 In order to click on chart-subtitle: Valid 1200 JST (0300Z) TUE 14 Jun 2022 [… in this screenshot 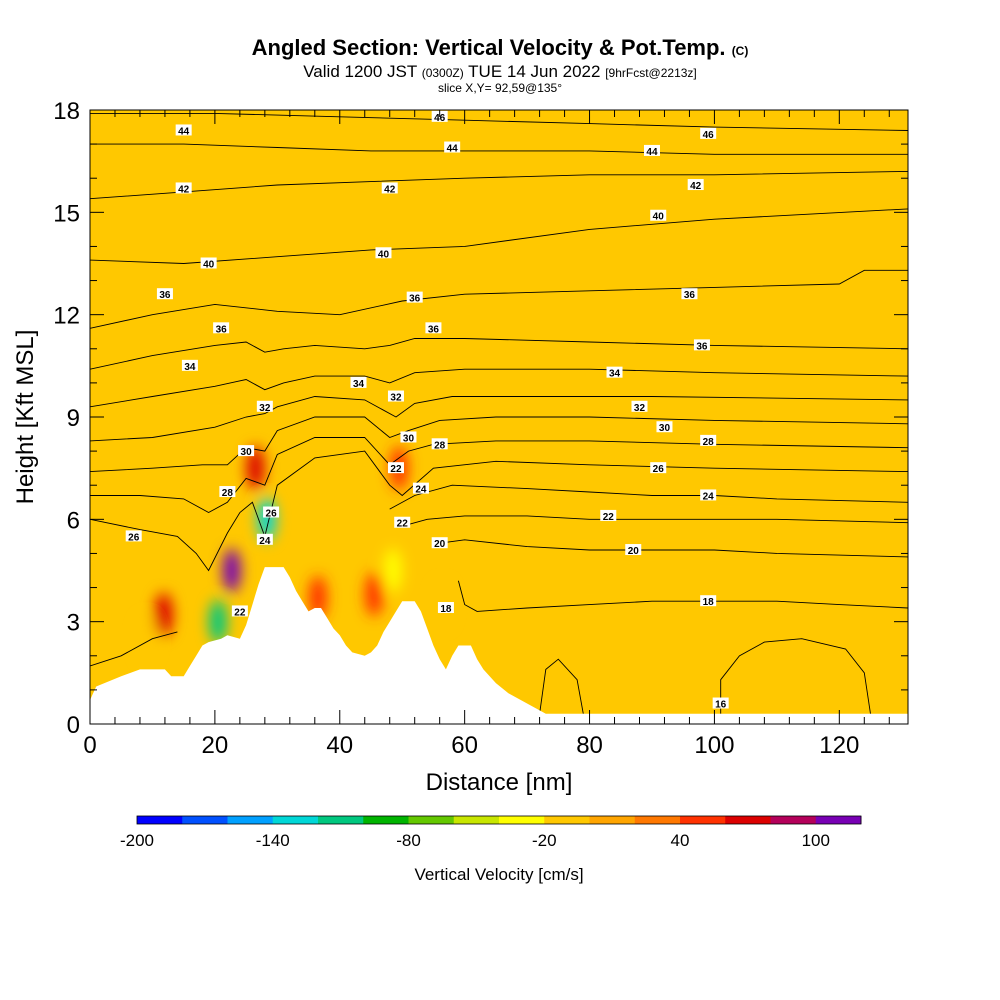, I will do `click(500, 72)`.